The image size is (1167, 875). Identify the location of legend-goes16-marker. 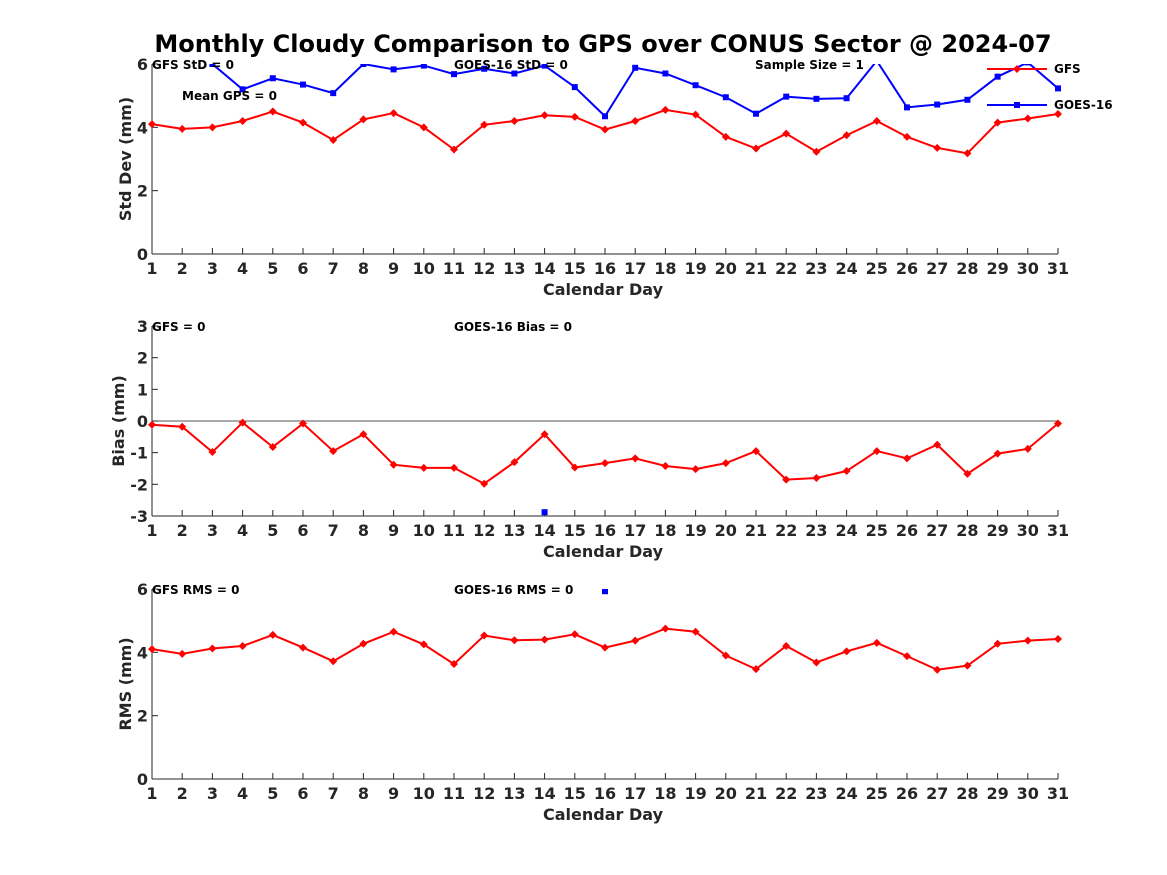
(1017, 105).